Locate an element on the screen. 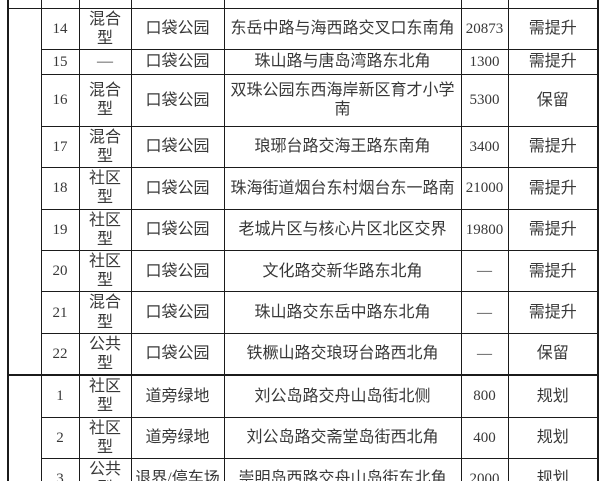  cell-location: 东岳中路与海西路交叉口东南角 is located at coordinates (342, 28).